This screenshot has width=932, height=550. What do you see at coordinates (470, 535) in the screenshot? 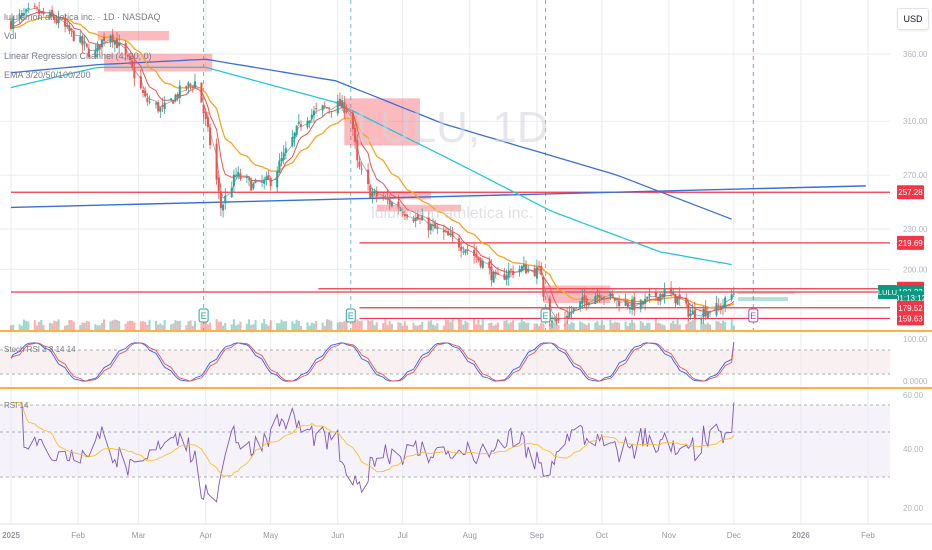
I see `time-tick-label: Aug` at bounding box center [470, 535].